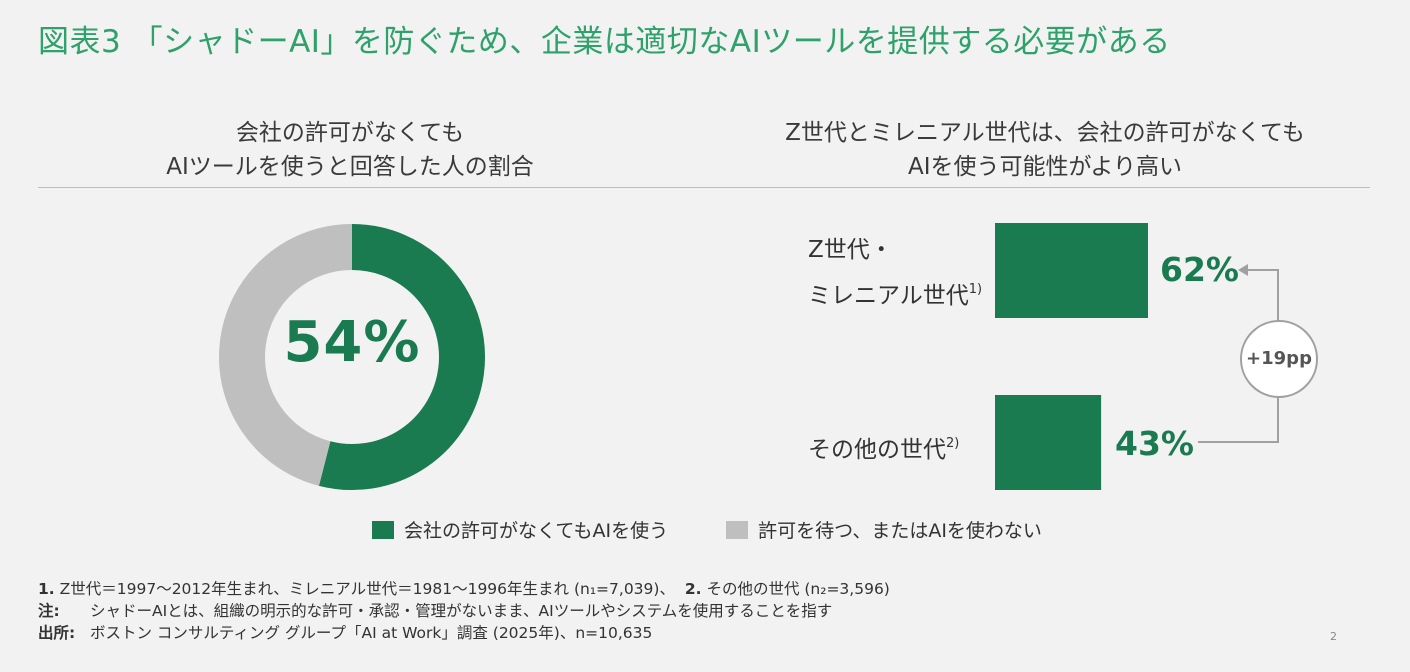  I want to click on footnote-number: 1., so click(46, 589).